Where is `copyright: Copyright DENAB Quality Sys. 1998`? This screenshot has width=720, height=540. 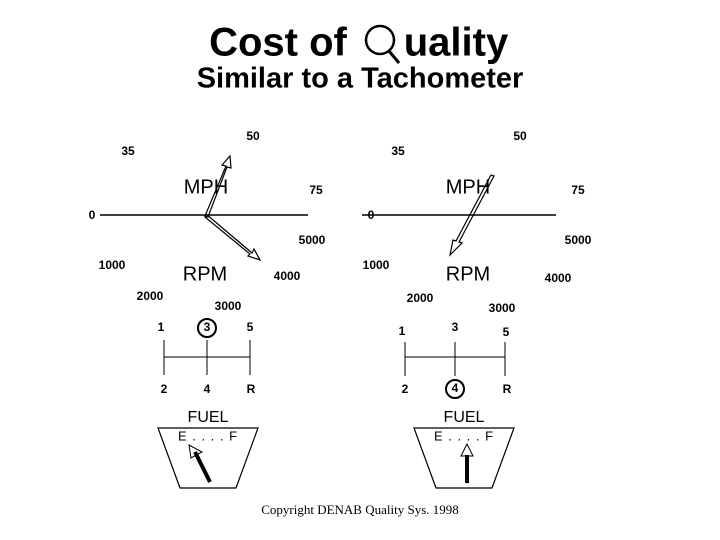 copyright: Copyright DENAB Quality Sys. 1998 is located at coordinates (360, 509).